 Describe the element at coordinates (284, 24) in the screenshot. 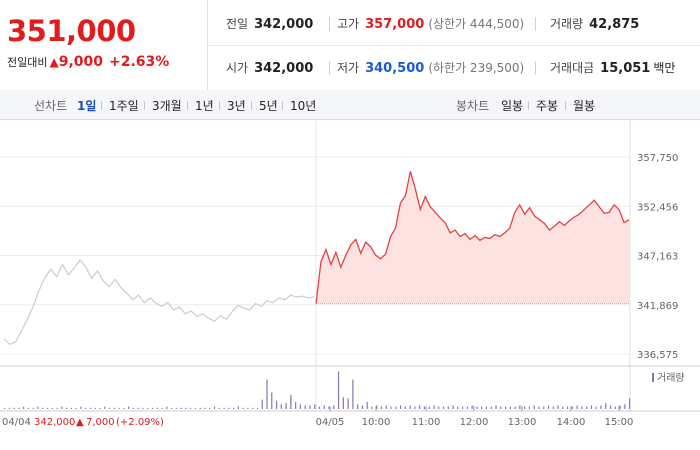

I see `stat-value: 342,000` at that location.